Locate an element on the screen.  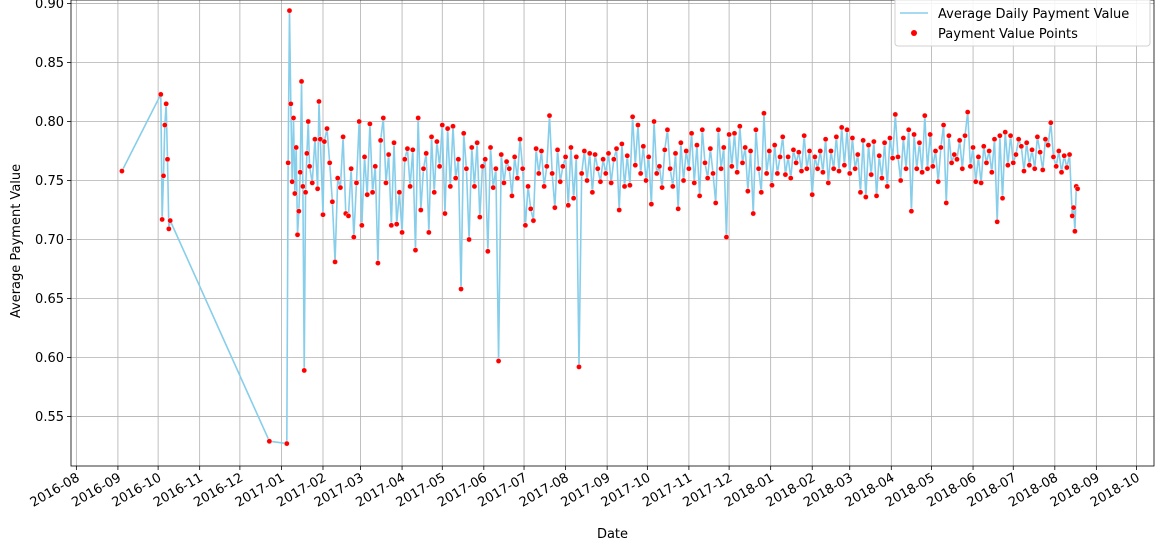
y-axis-label: Average Payment Value is located at coordinates (16, 241).